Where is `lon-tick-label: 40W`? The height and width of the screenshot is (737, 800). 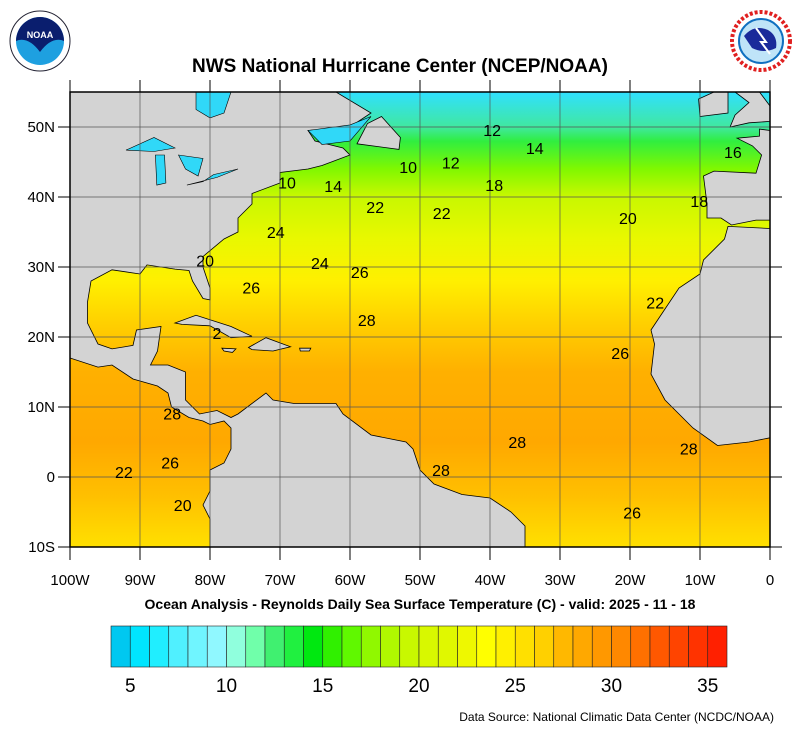
lon-tick-label: 40W is located at coordinates (491, 580).